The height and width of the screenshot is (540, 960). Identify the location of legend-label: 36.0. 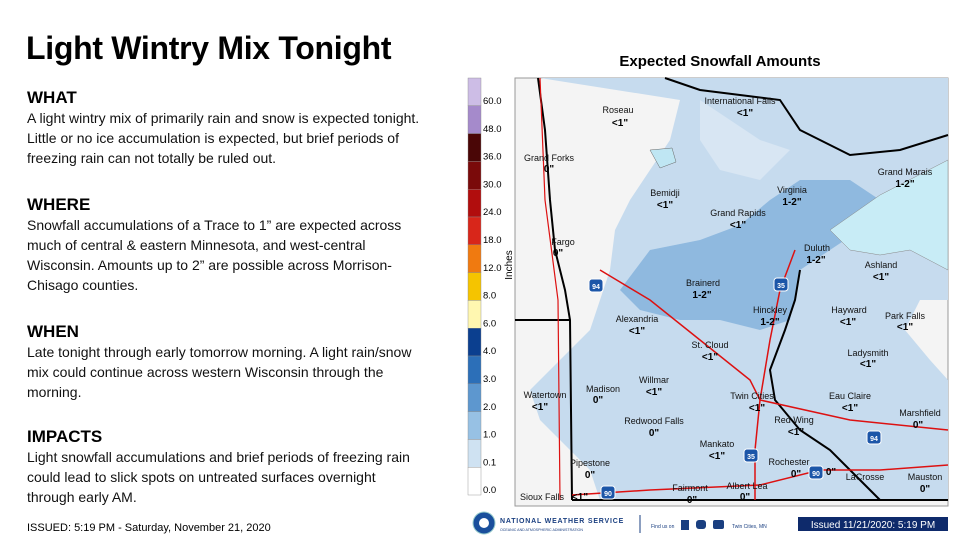
(492, 157).